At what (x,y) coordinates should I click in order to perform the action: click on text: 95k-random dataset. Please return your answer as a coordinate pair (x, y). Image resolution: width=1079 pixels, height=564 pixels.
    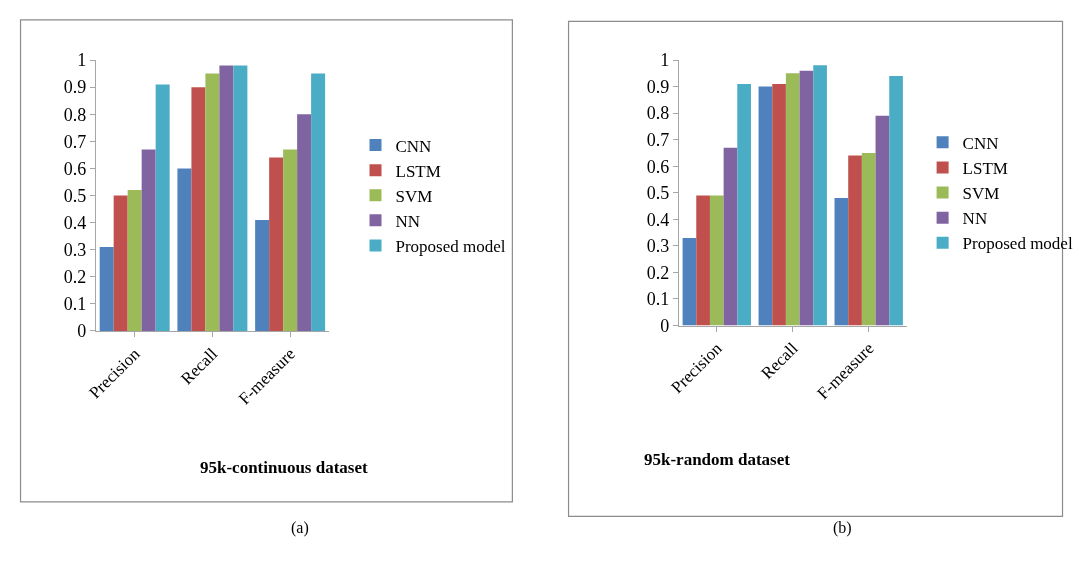
    Looking at the image, I should click on (717, 459).